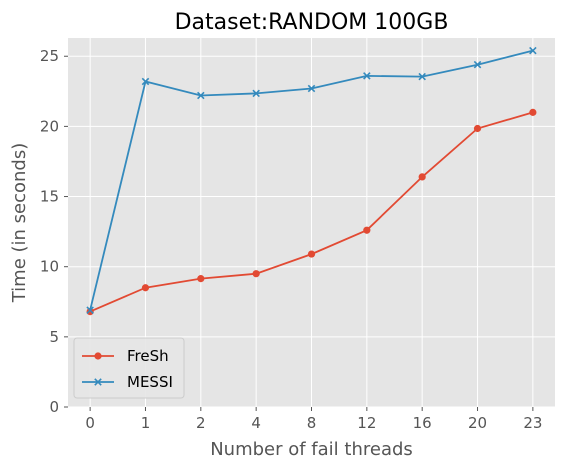 The image size is (571, 469). I want to click on legend-box, so click(129, 368).